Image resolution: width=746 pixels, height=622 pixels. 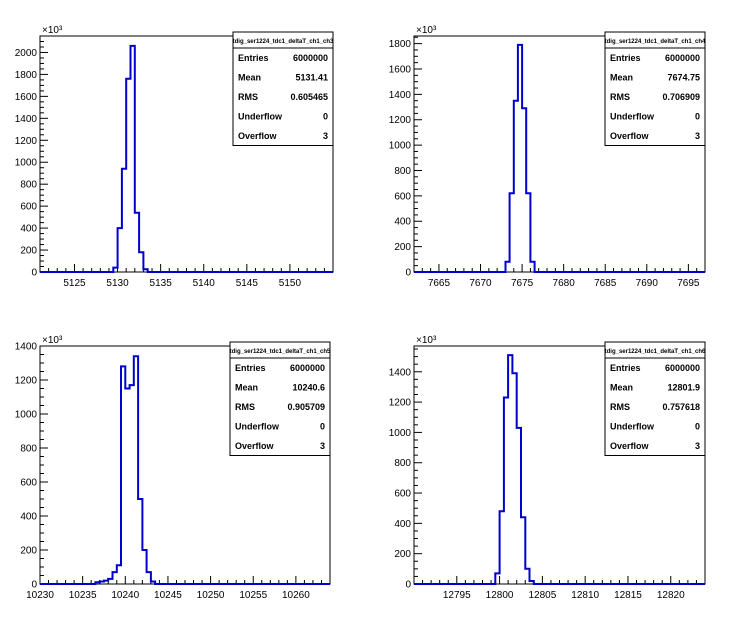 I want to click on x-tick-label: 10260, so click(x=296, y=595).